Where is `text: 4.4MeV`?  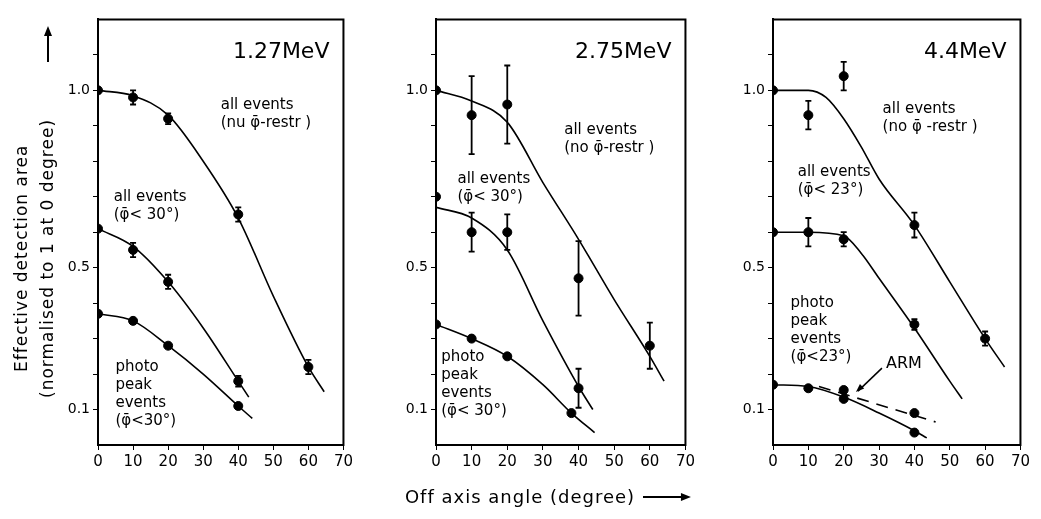
text: 4.4MeV is located at coordinates (965, 51).